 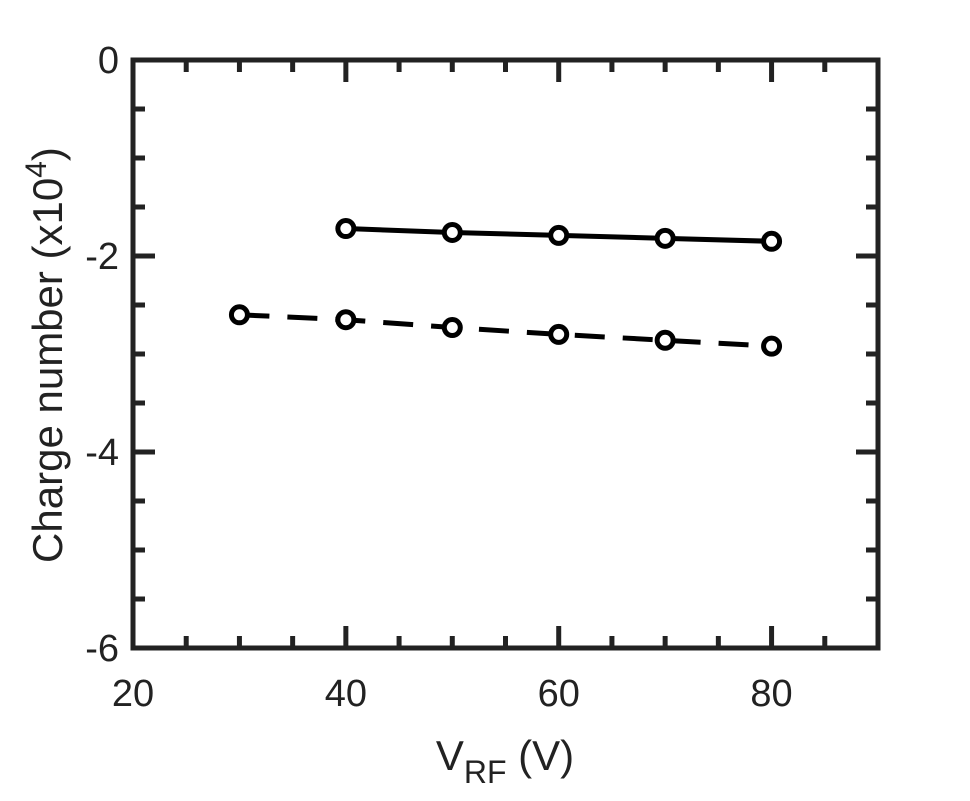 I want to click on x-tick-label: 60, so click(x=559, y=694).